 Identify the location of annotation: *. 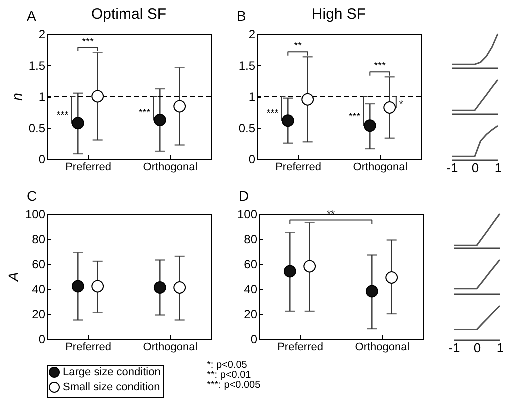
(401, 104).